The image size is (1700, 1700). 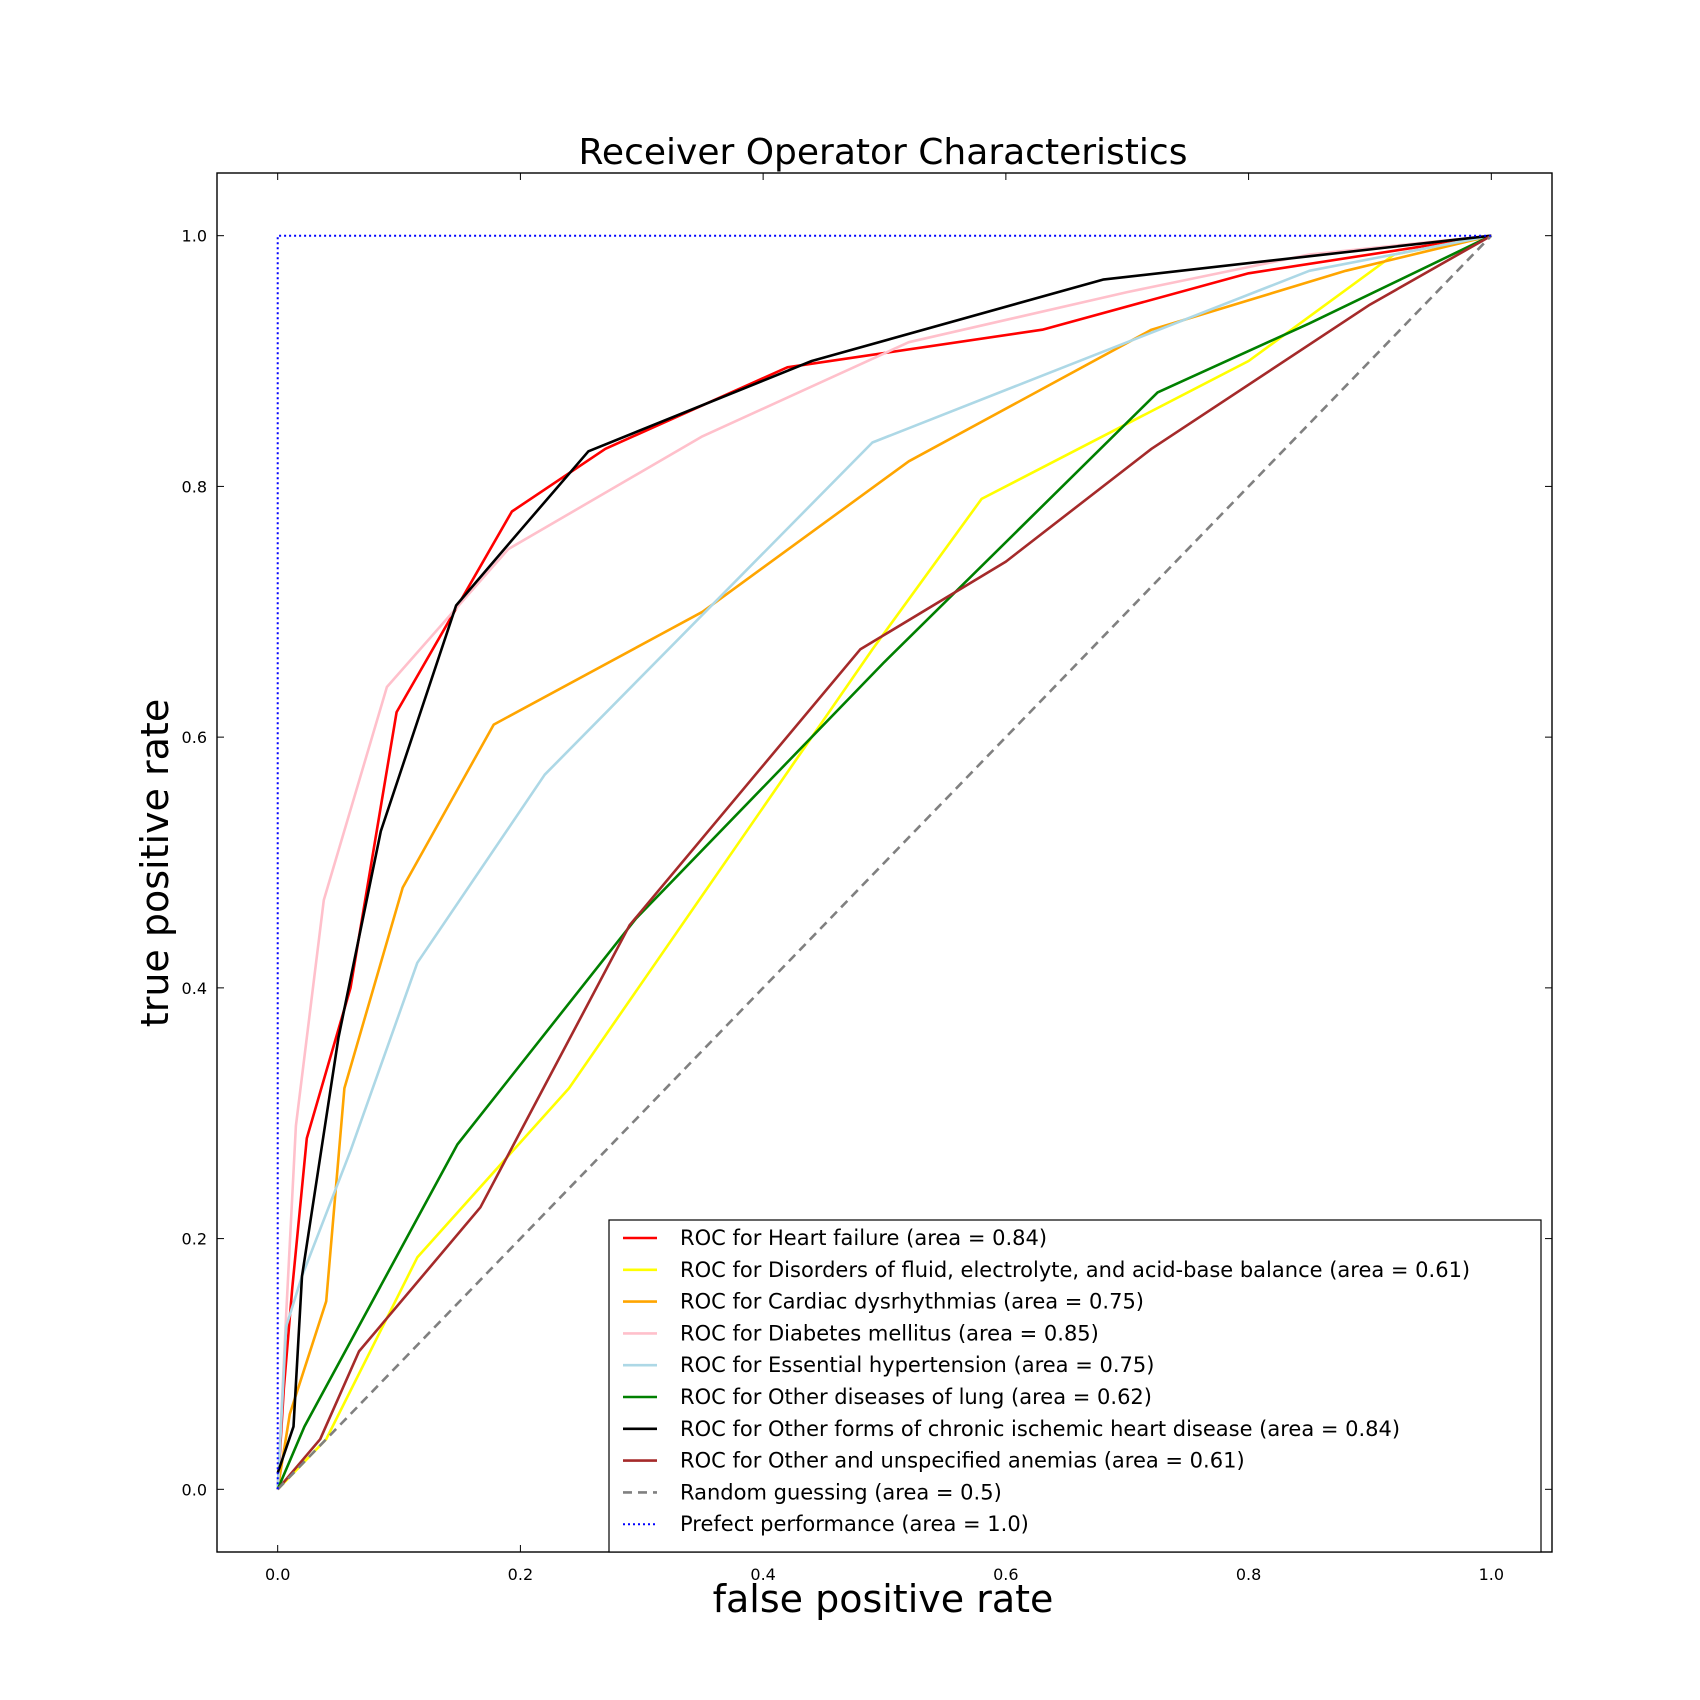 I want to click on y-axis-label: true positive rate, so click(x=155, y=863).